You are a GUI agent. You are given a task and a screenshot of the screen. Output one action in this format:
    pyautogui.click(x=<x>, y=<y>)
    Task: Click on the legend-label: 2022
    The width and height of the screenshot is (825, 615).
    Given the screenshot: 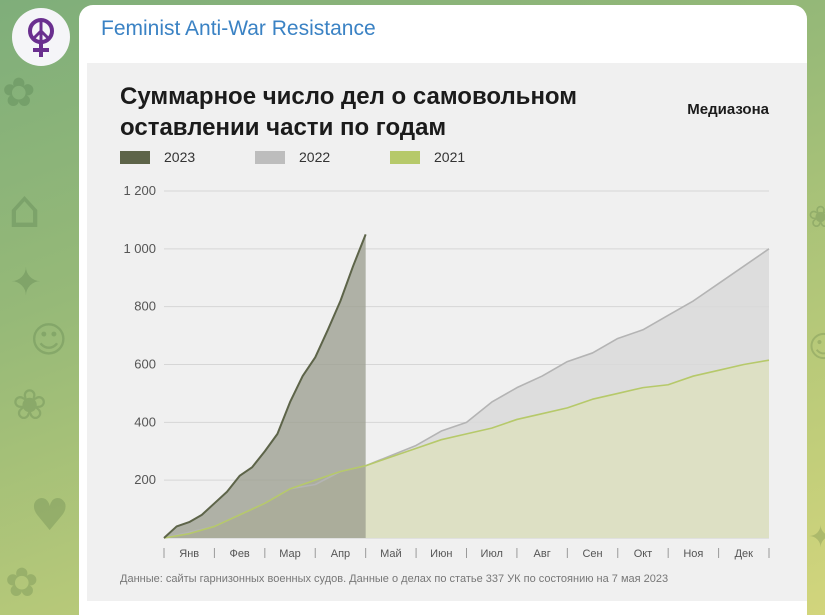 What is the action you would take?
    pyautogui.click(x=315, y=157)
    